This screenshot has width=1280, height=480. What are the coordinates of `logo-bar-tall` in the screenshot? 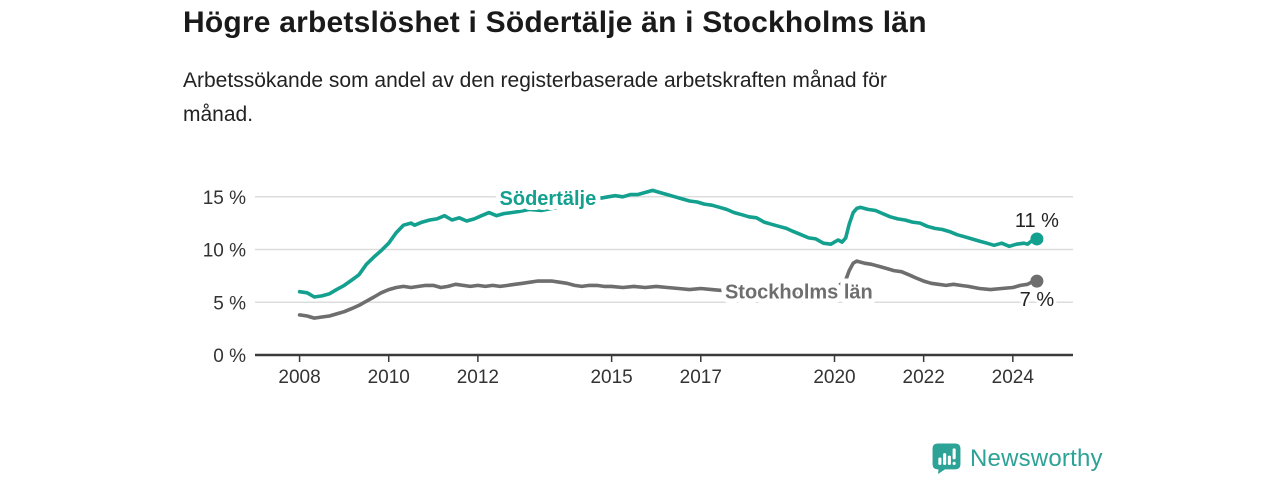 It's located at (945, 459).